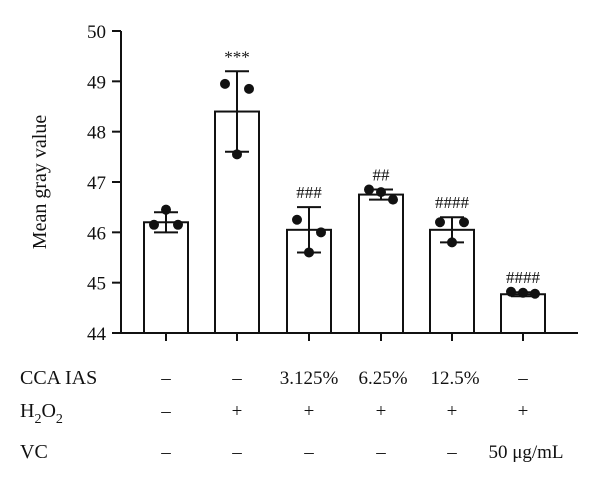 This screenshot has height=489, width=600. What do you see at coordinates (525, 452) in the screenshot?
I see `condition-cell: 50 μg/mL` at bounding box center [525, 452].